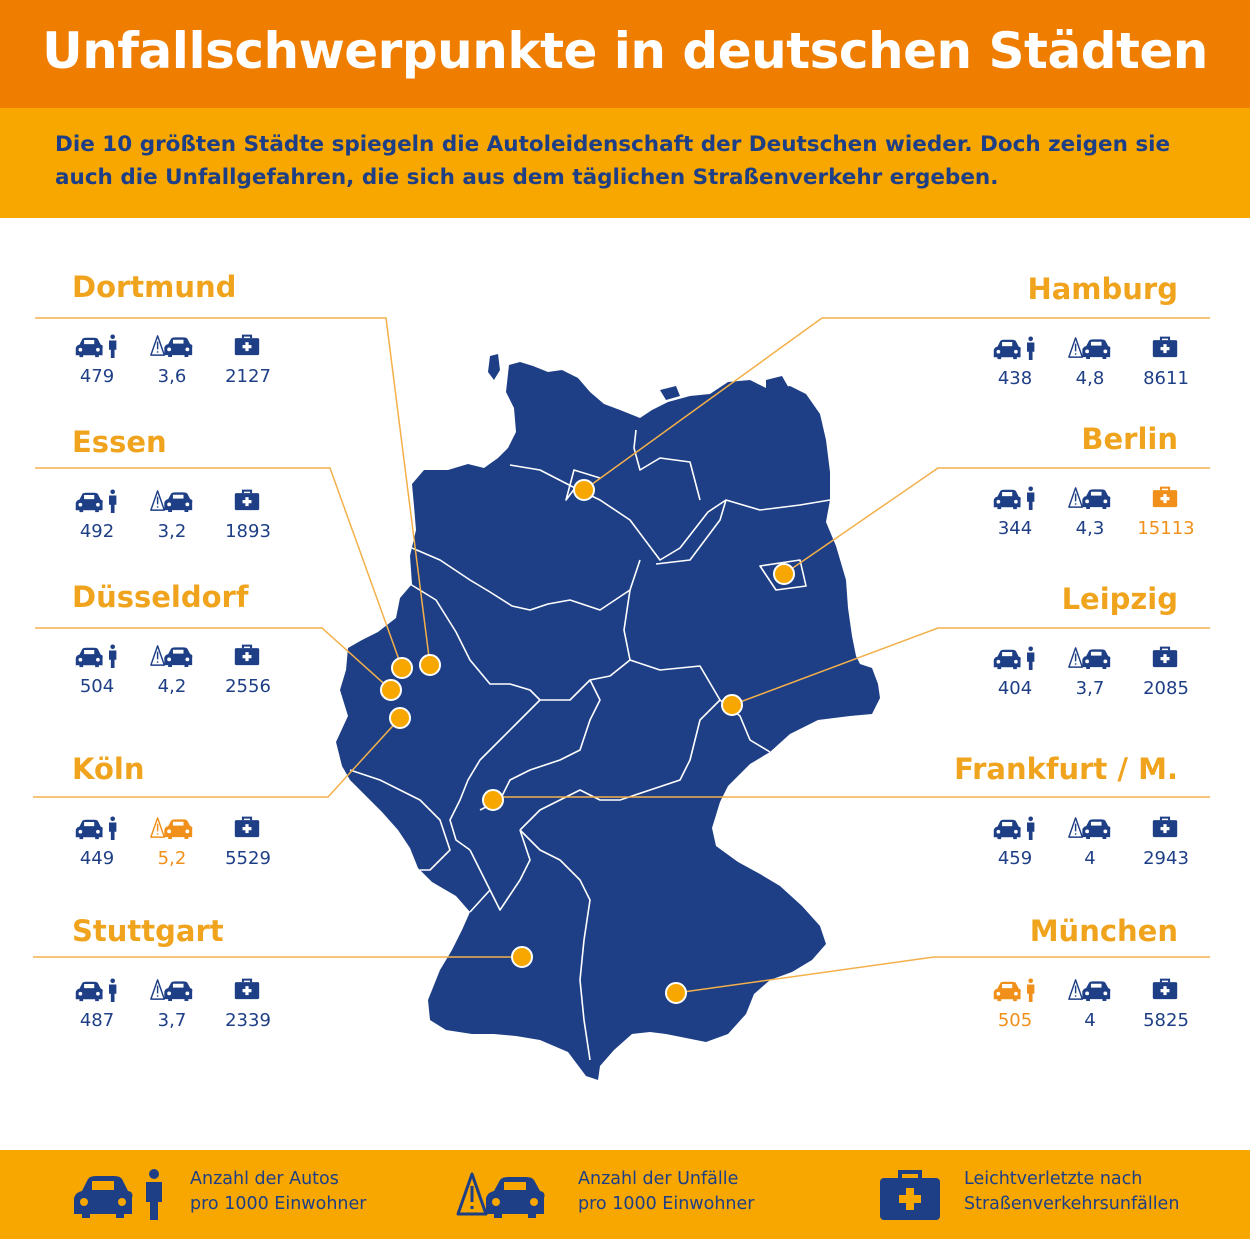 The width and height of the screenshot is (1250, 1239). What do you see at coordinates (1129, 439) in the screenshot?
I see `city-name: Berlin` at bounding box center [1129, 439].